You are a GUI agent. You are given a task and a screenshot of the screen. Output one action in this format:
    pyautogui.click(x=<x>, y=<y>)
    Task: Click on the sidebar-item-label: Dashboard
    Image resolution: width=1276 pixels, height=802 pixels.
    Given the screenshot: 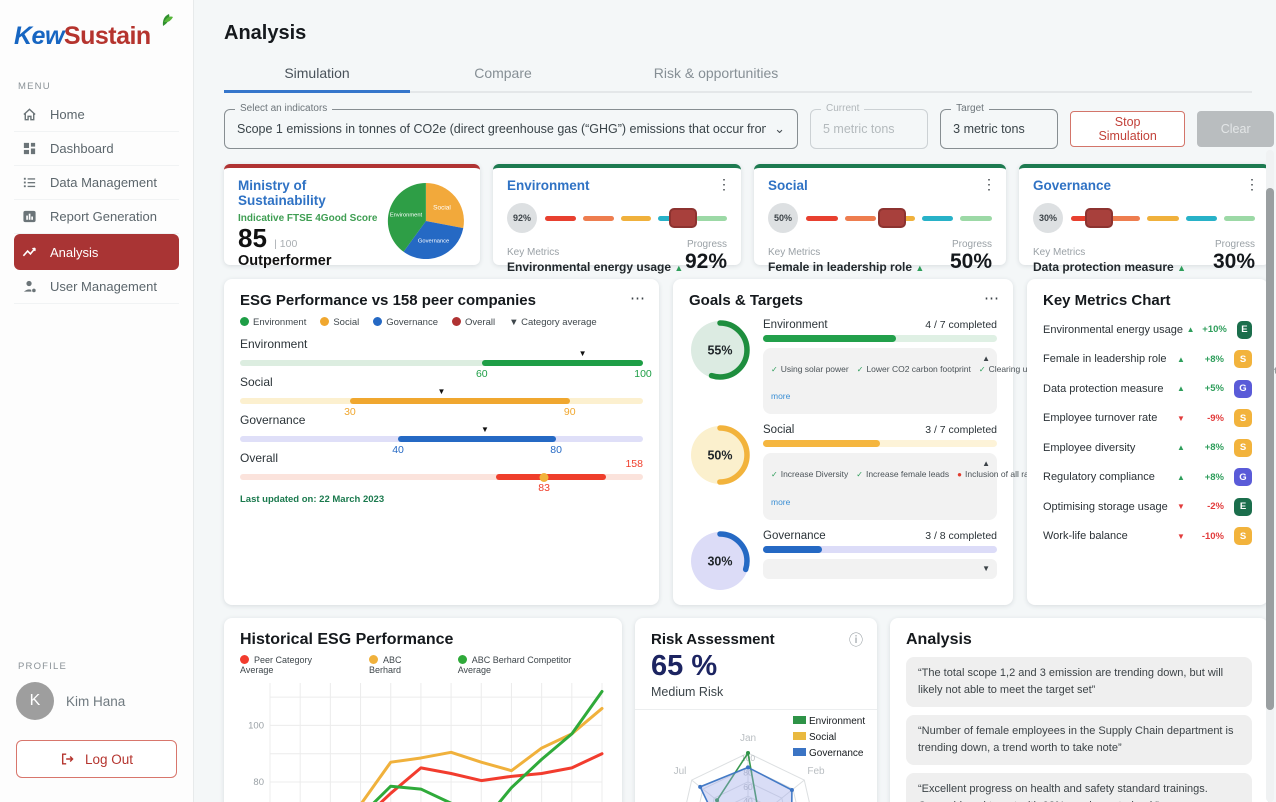 What is the action you would take?
    pyautogui.click(x=82, y=148)
    